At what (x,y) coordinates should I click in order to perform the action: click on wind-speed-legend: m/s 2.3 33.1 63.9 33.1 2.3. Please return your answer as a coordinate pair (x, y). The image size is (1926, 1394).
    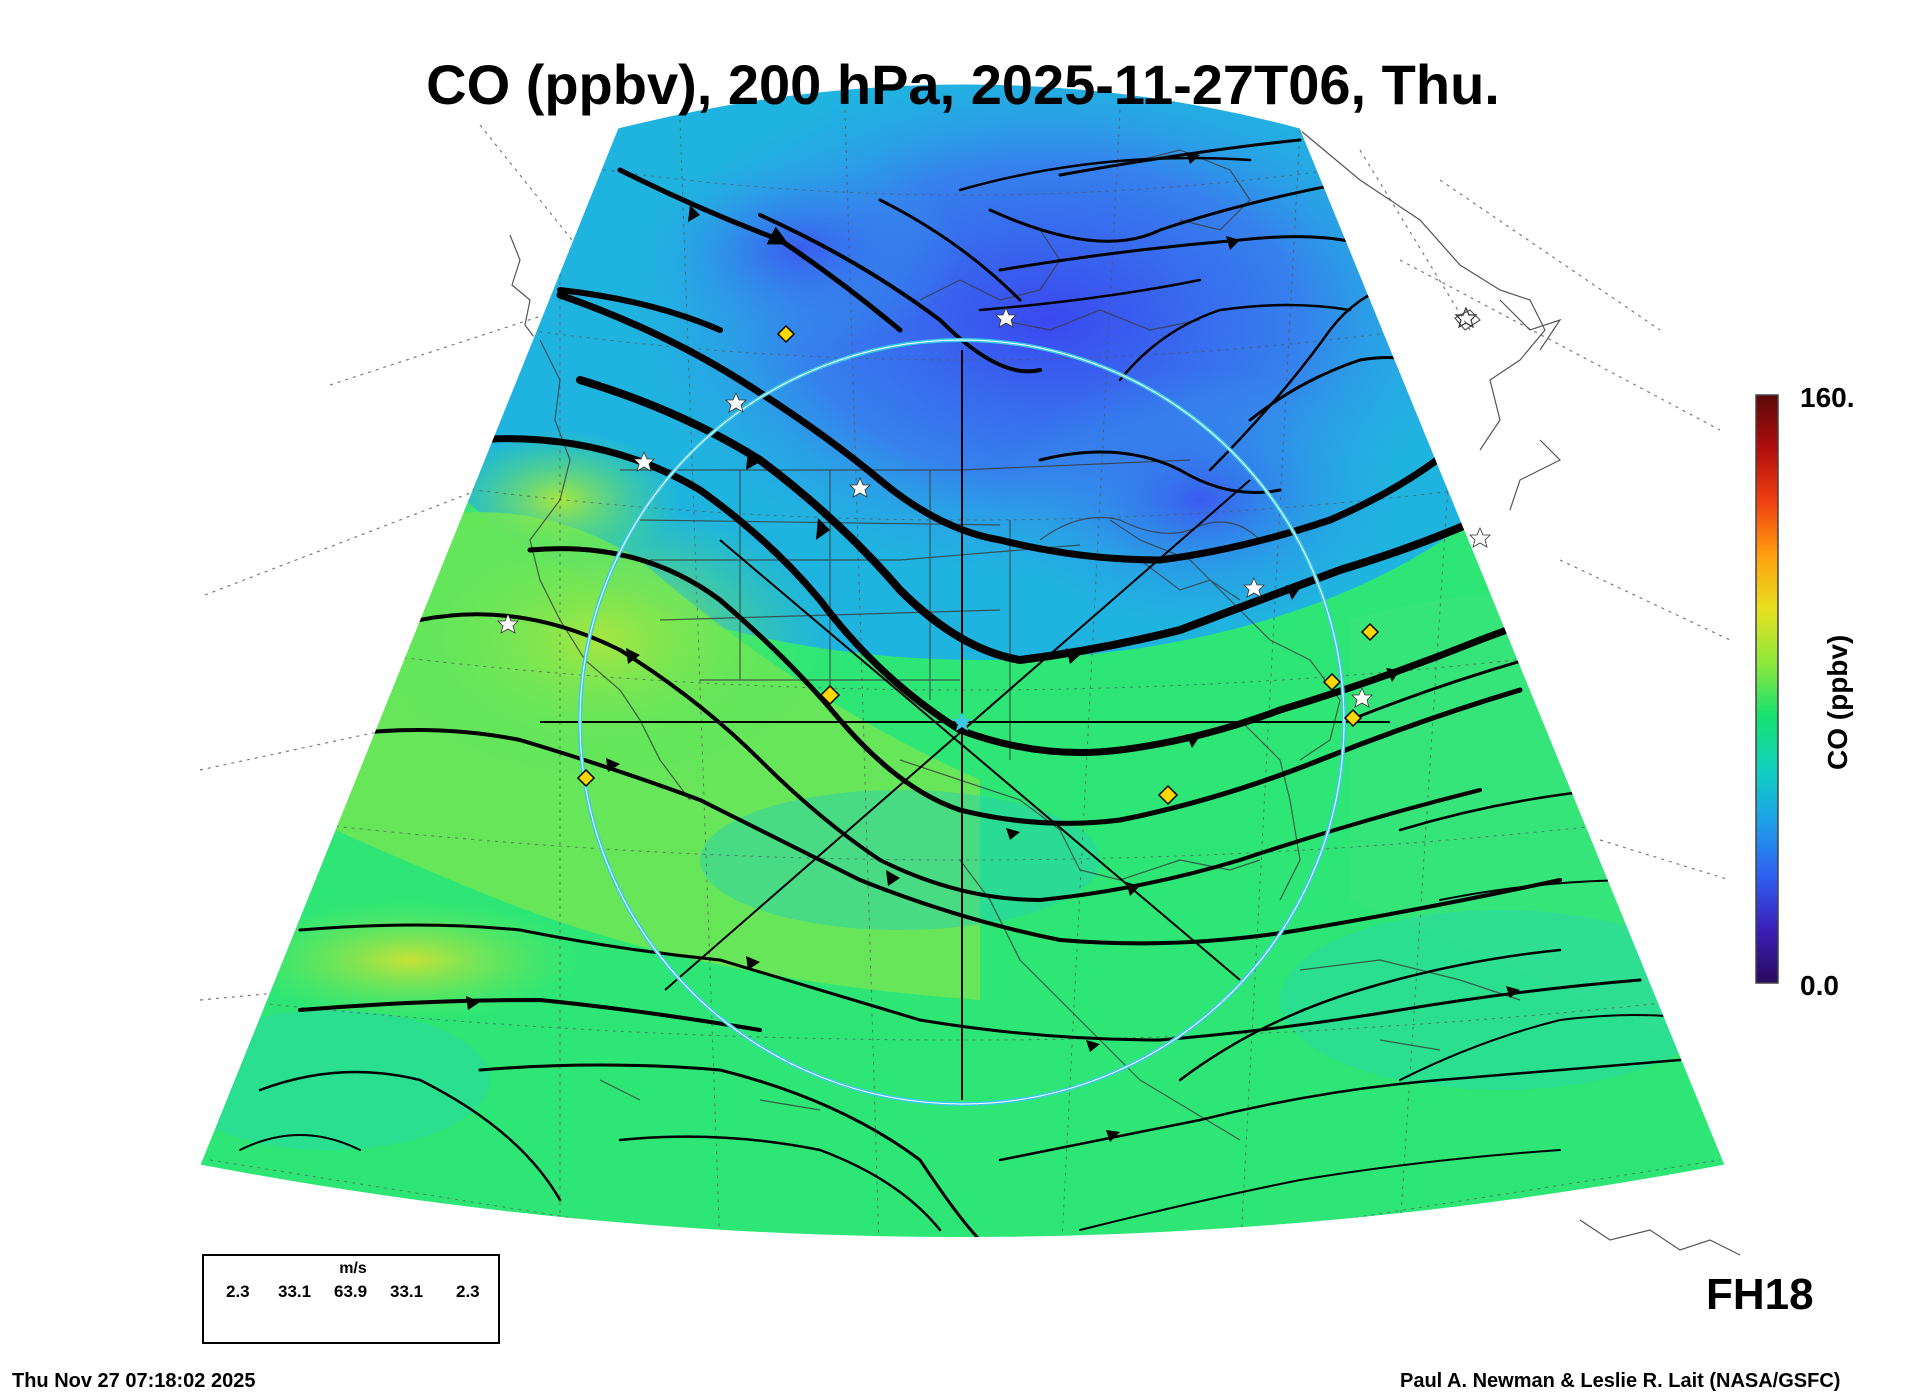
    Looking at the image, I should click on (351, 1299).